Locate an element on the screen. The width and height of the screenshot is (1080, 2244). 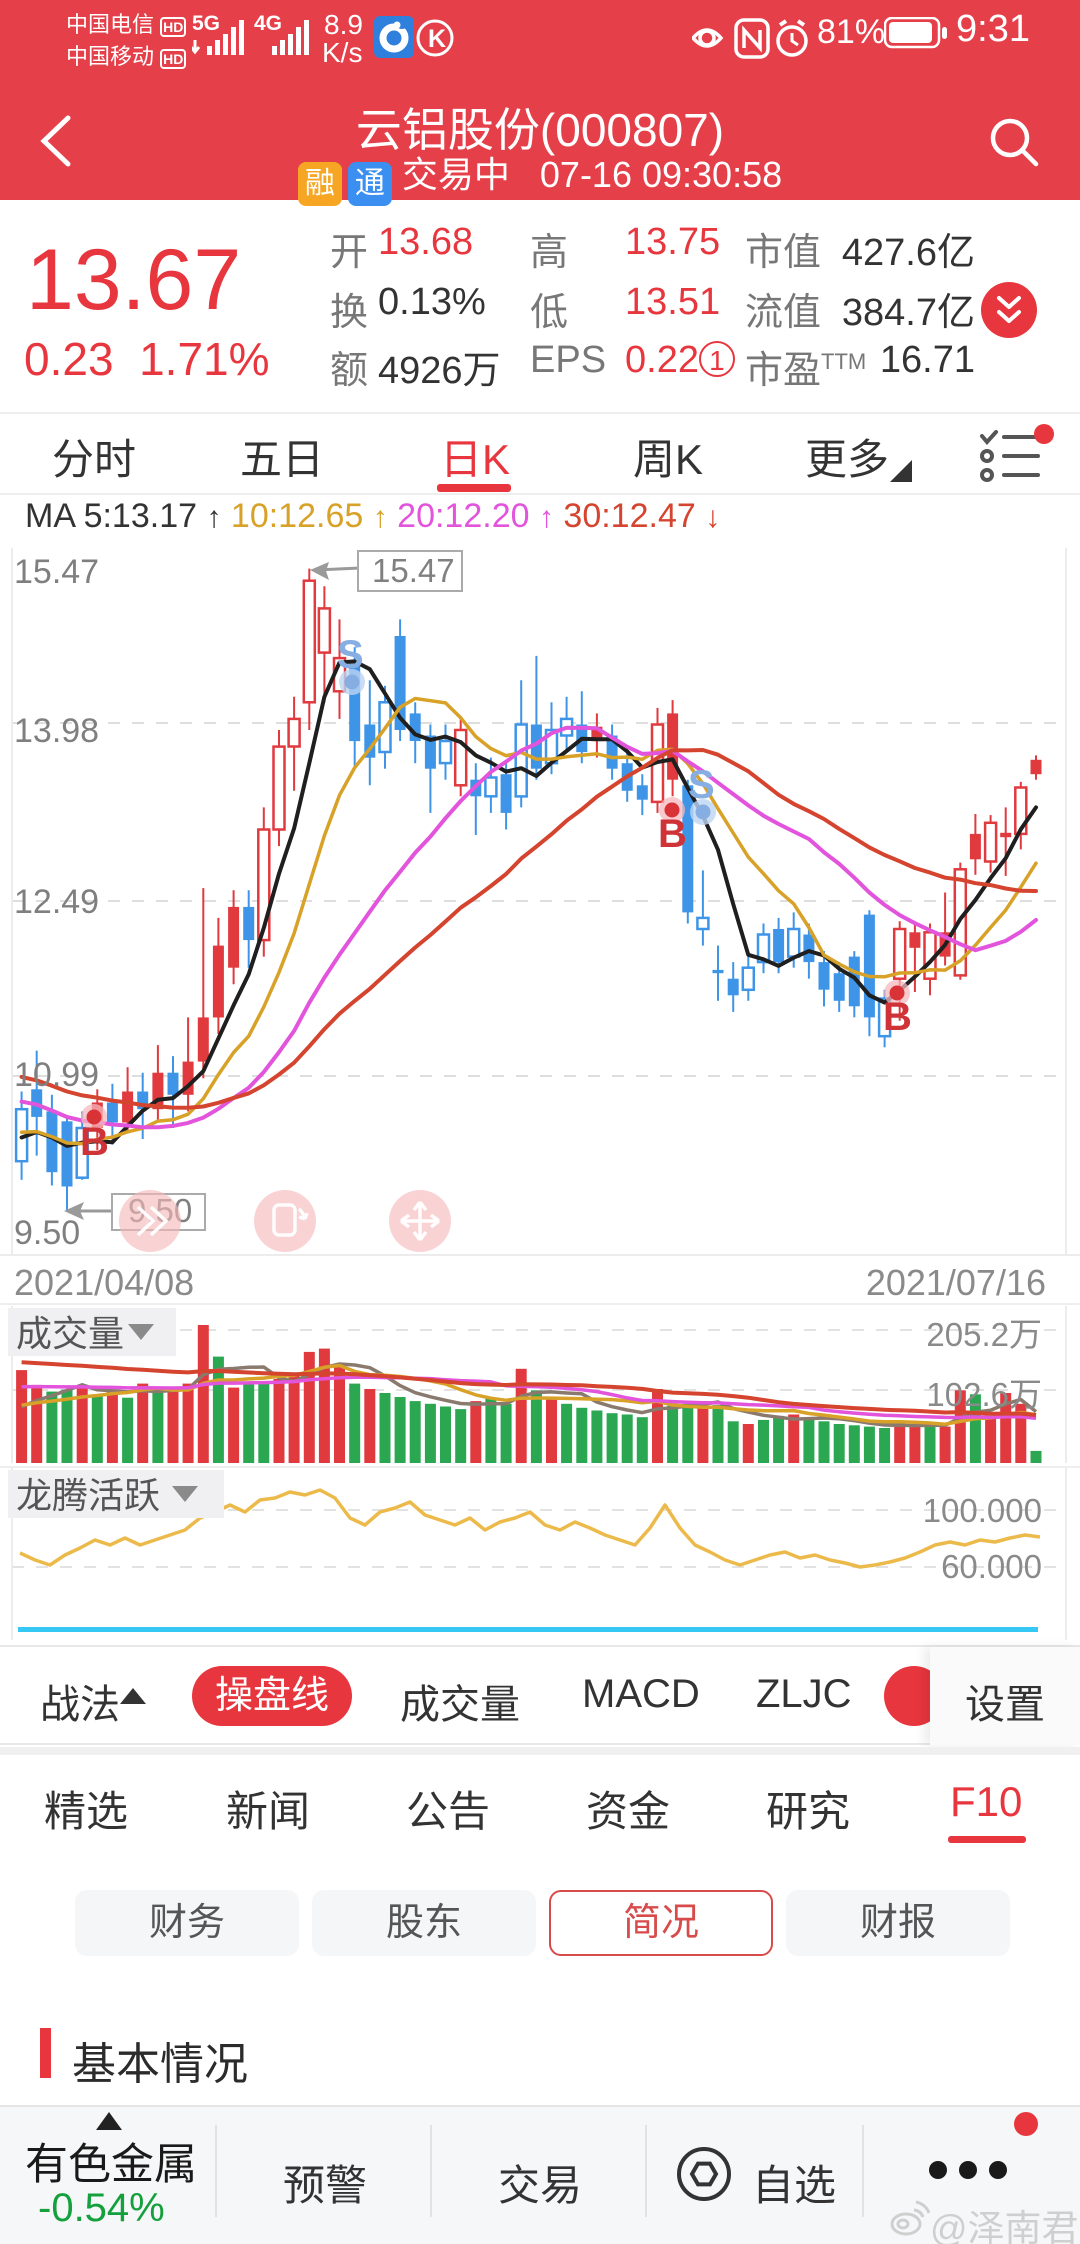
svg-text: 9.50 is located at coordinates (47, 1233).